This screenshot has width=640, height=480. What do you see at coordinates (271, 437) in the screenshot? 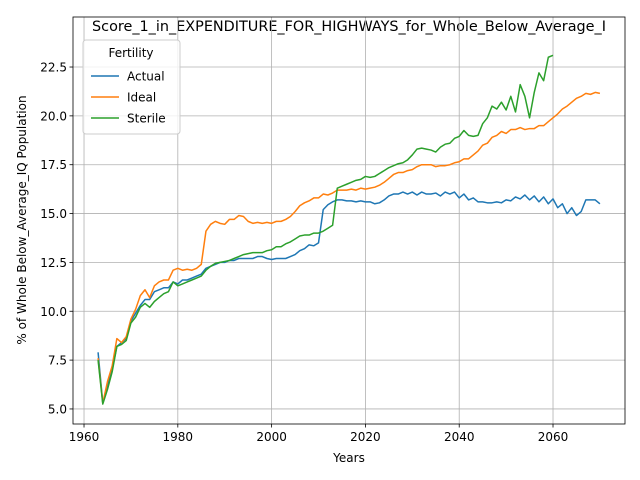
I see `x-tick-label: 2000` at bounding box center [271, 437].